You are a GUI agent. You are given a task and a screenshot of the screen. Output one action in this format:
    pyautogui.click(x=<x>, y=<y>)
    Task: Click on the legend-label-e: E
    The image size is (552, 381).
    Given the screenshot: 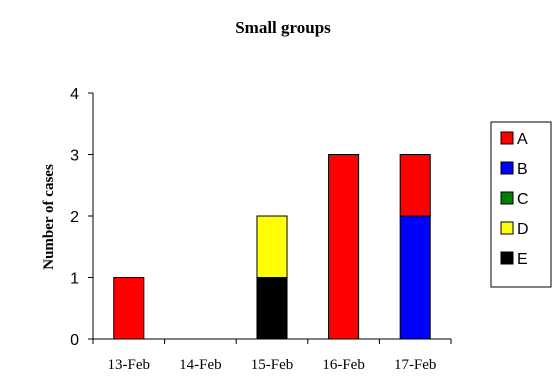 What is the action you would take?
    pyautogui.click(x=522, y=259)
    